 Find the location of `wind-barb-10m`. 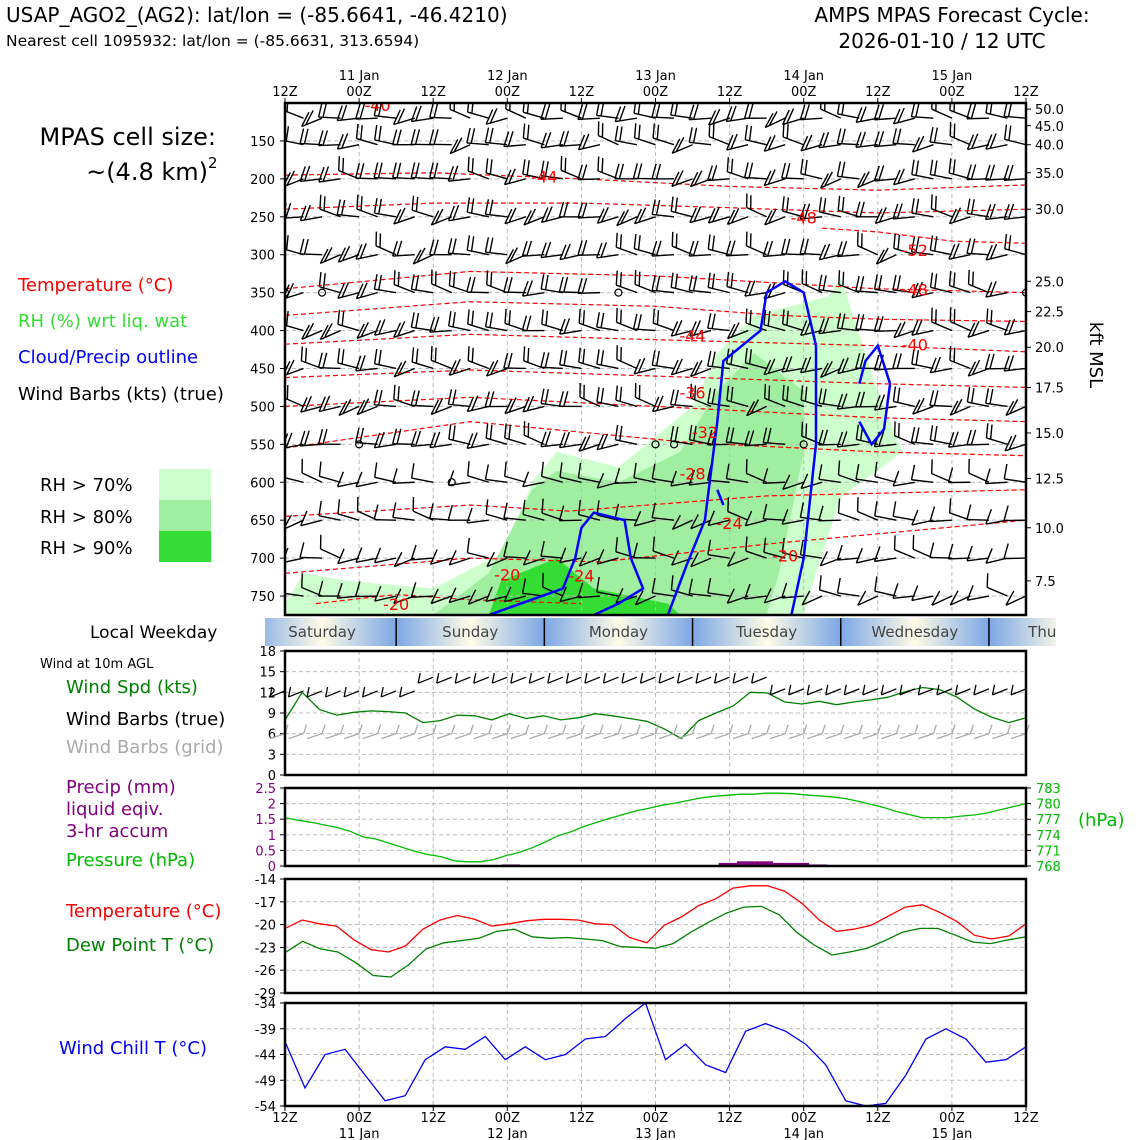

wind-barb-10m is located at coordinates (573, 678).